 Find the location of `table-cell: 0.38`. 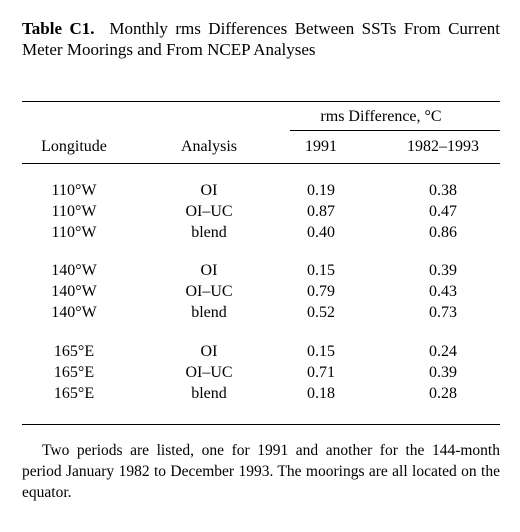

table-cell: 0.38 is located at coordinates (443, 190).